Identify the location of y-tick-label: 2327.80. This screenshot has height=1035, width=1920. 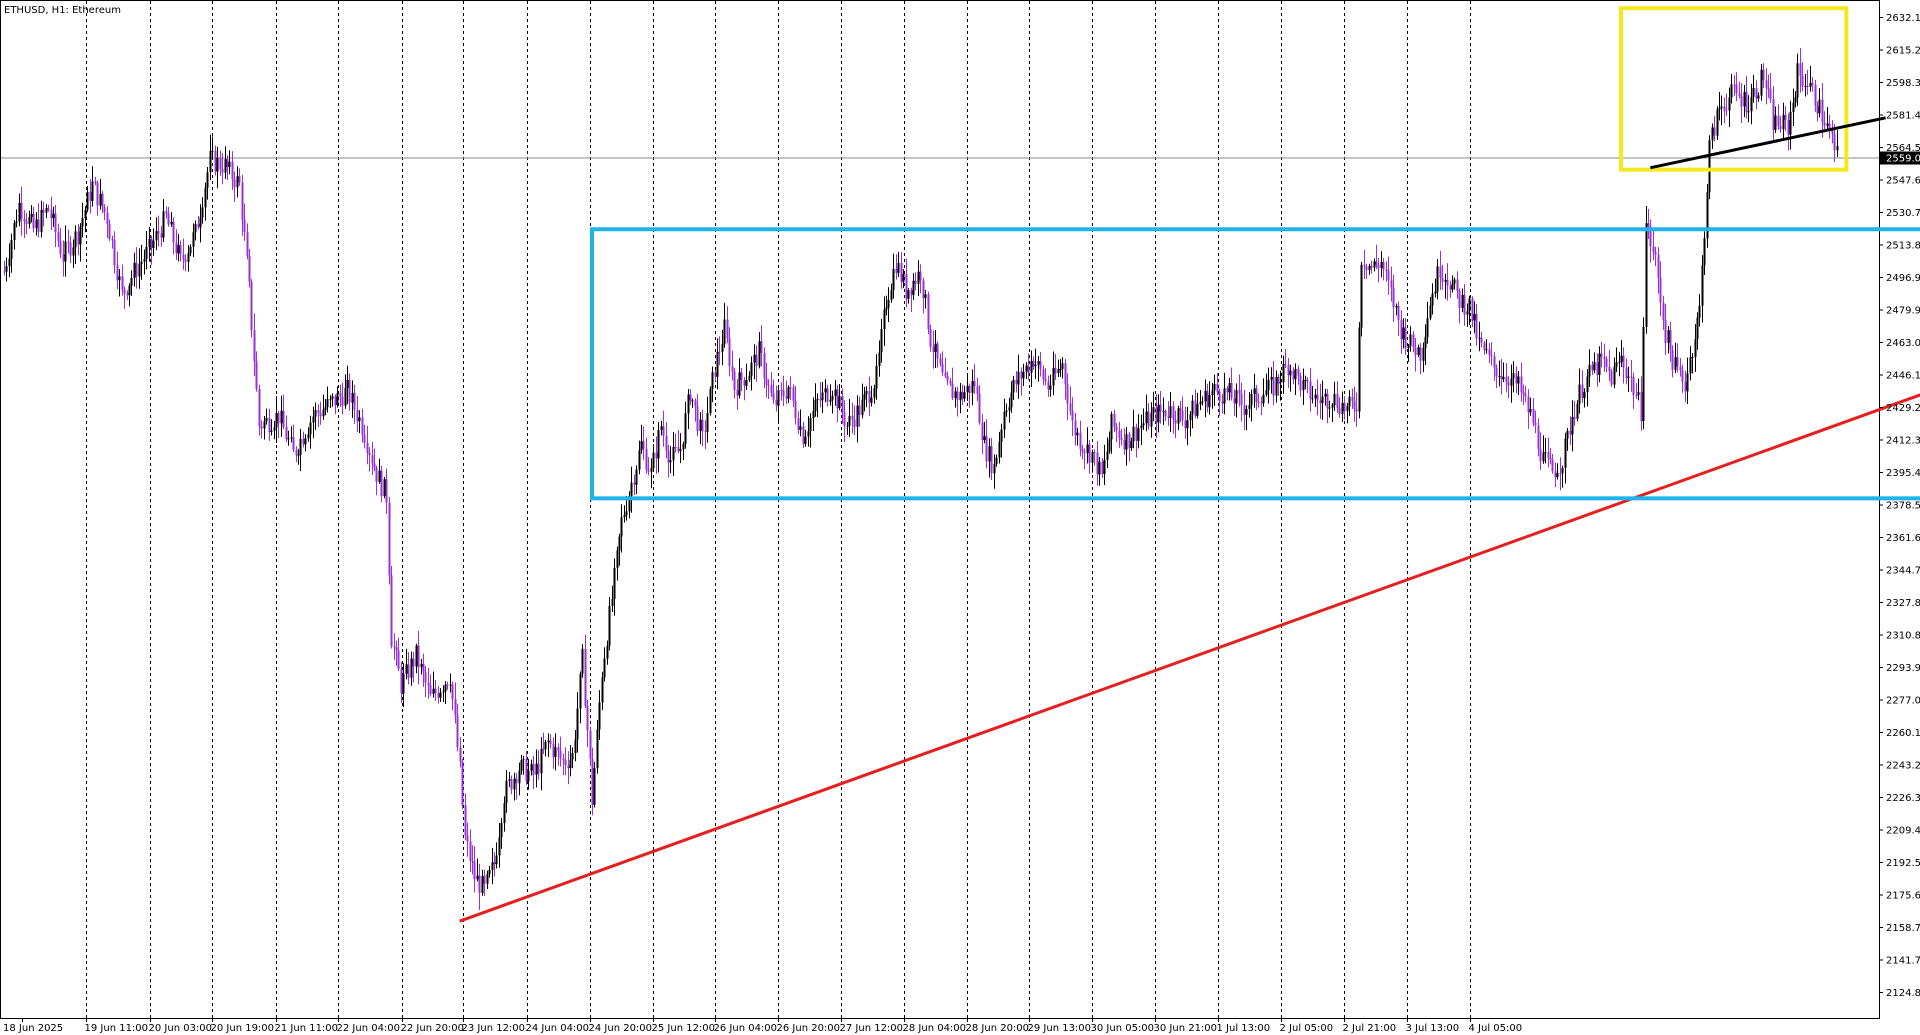
(1903, 603).